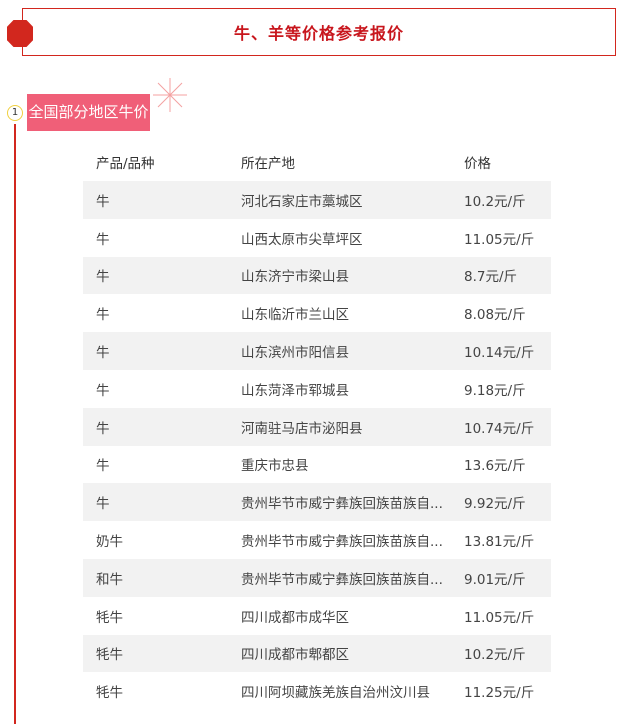 This screenshot has width=627, height=724. What do you see at coordinates (125, 164) in the screenshot?
I see `column-header: 产品/品种` at bounding box center [125, 164].